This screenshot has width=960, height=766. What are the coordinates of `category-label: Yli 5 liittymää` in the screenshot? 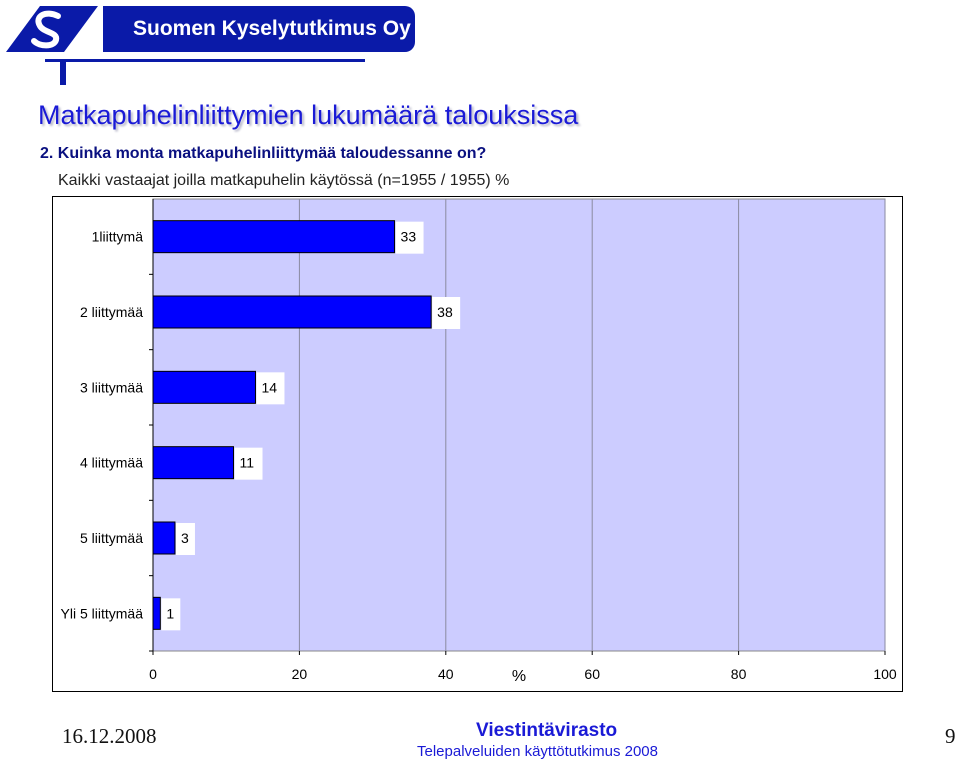 It's located at (102, 613).